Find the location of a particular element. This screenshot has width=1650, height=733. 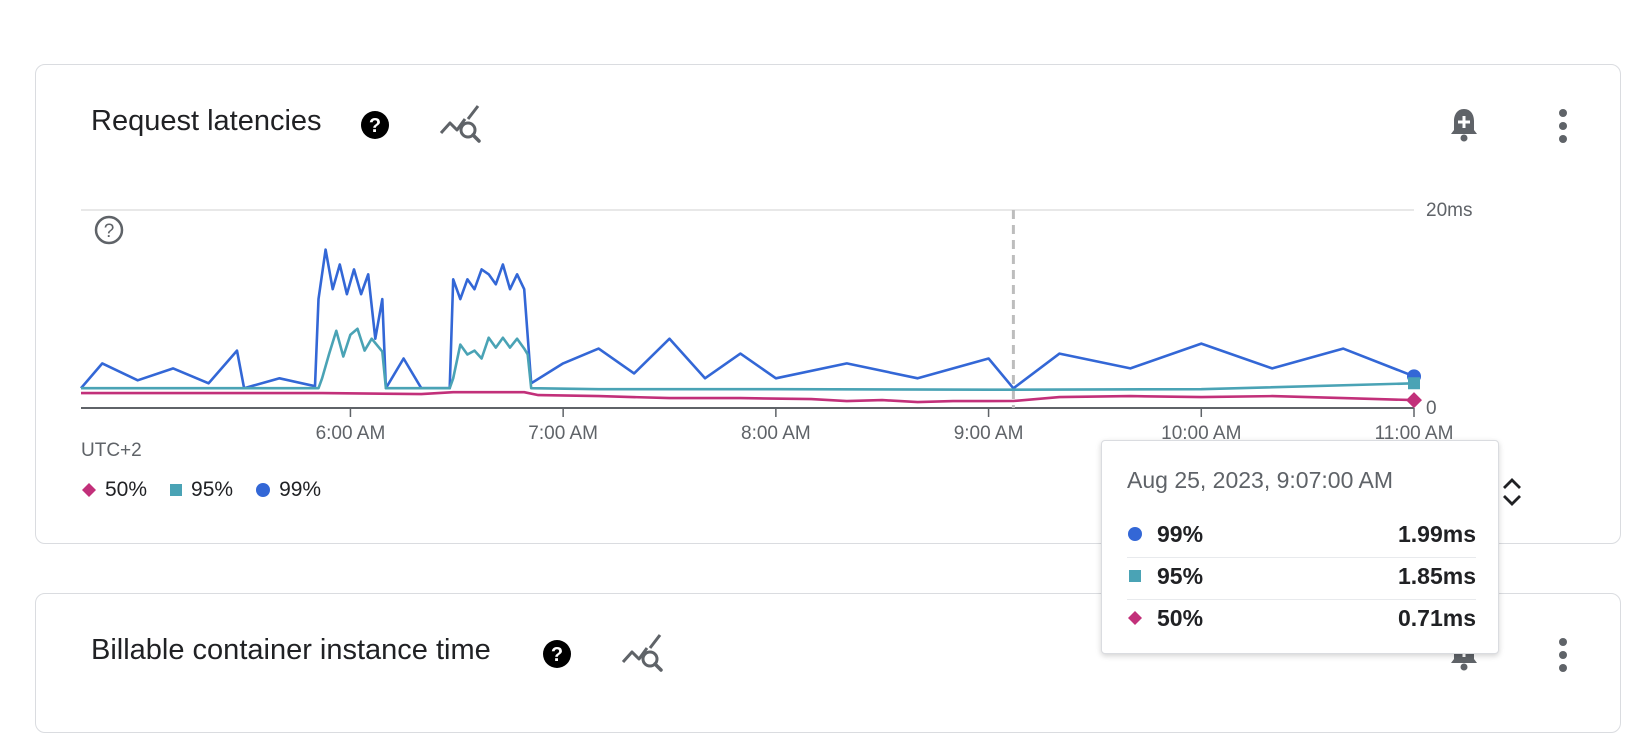

card-title: Request latencies is located at coordinates (206, 121).